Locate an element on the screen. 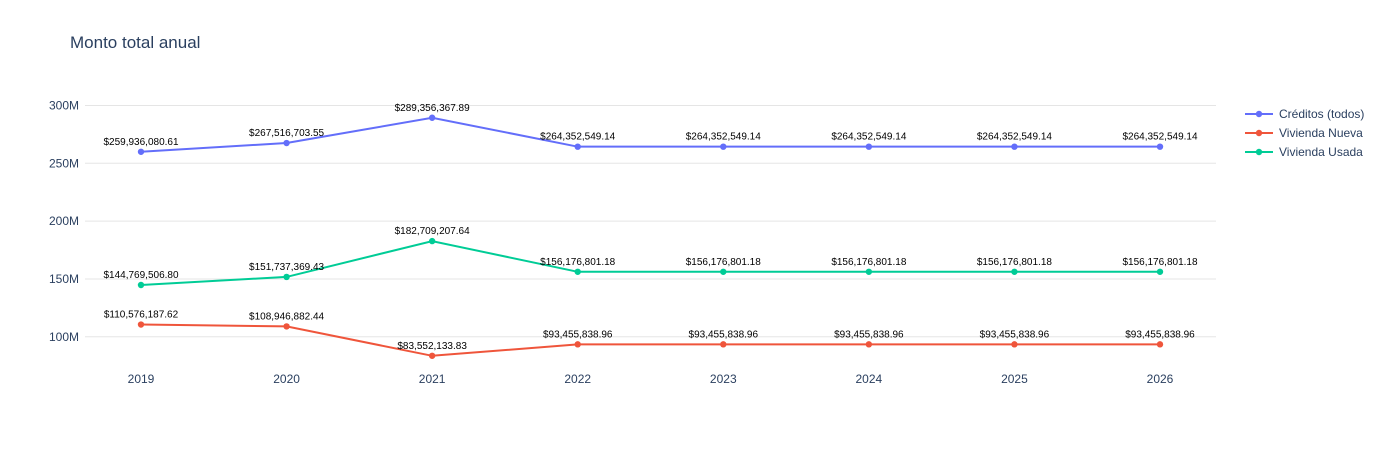 The height and width of the screenshot is (450, 1394). y-tick-label: 300M is located at coordinates (64, 105).